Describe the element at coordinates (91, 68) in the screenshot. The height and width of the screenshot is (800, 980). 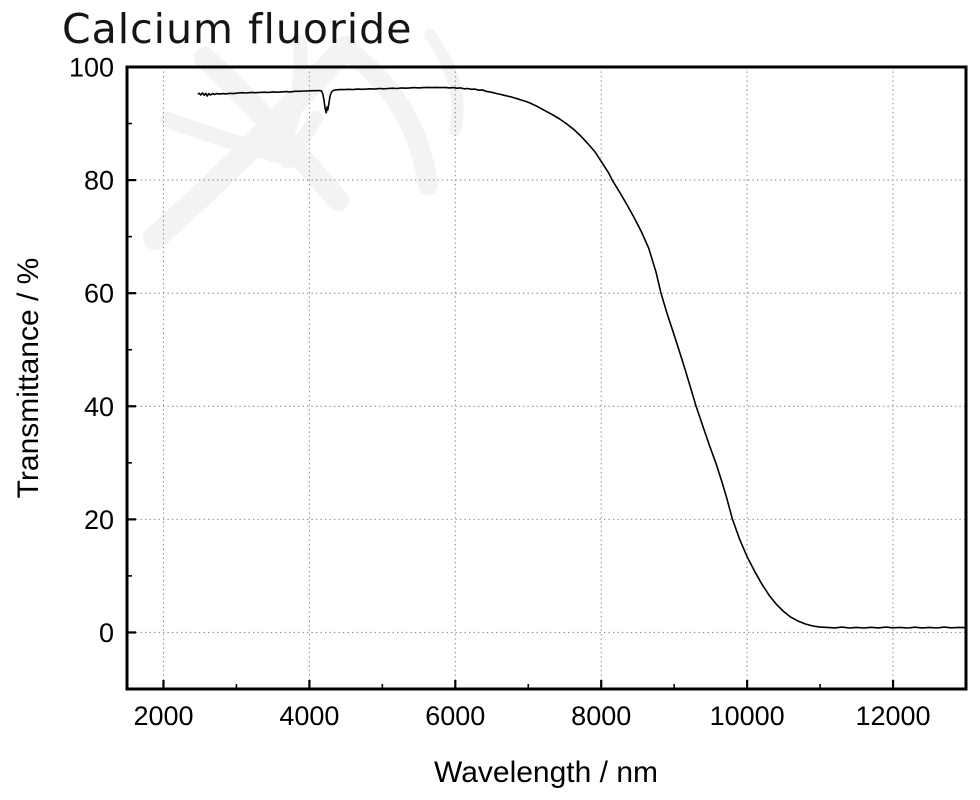
I see `y-tick-label: 100` at that location.